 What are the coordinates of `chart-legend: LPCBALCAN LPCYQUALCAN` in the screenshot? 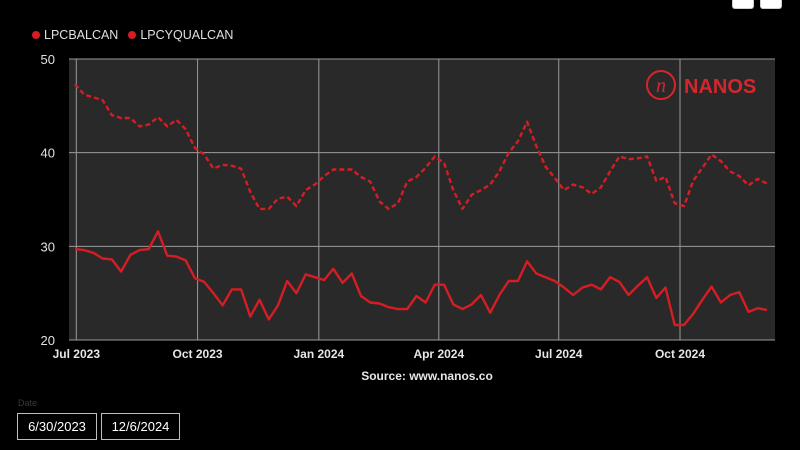 It's located at (132, 35).